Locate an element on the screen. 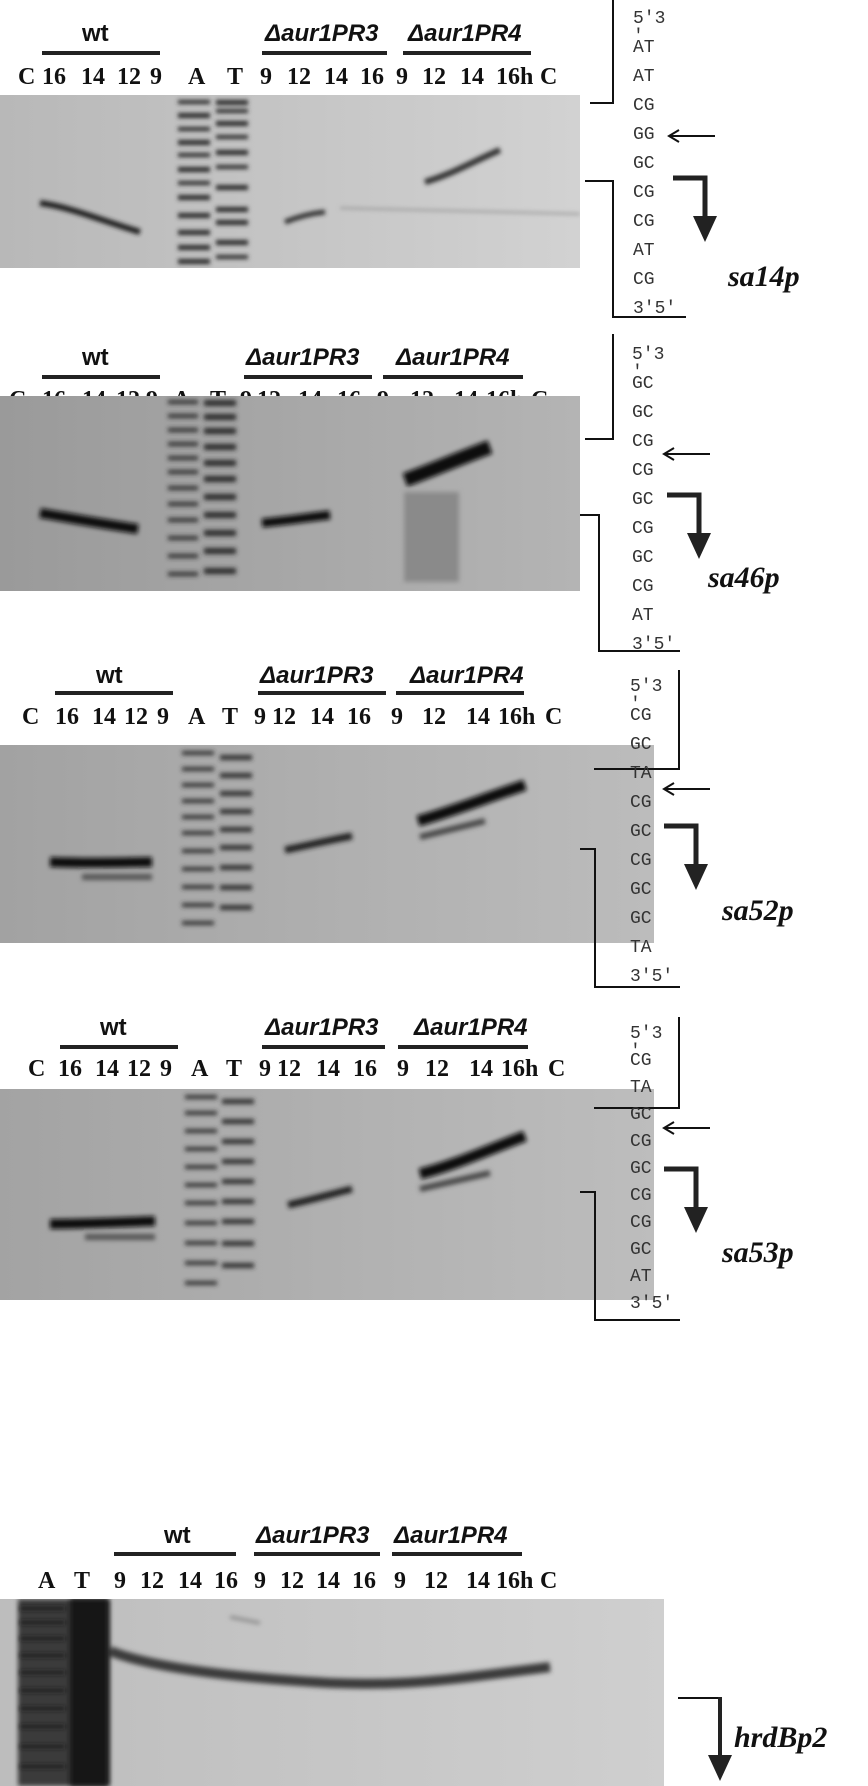 Image resolution: width=868 pixels, height=1786 pixels. gene-label: sa53p is located at coordinates (758, 1253).